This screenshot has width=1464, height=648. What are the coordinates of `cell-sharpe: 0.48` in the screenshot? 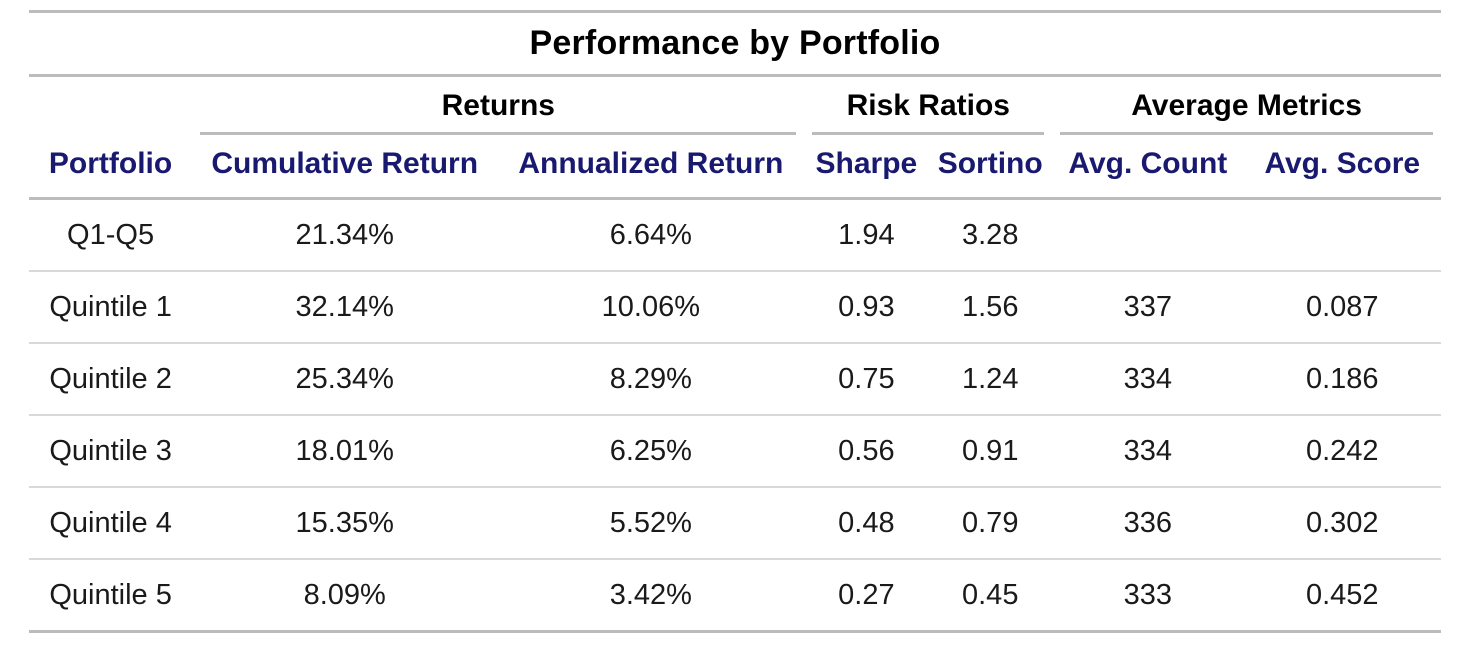 It's located at (866, 522).